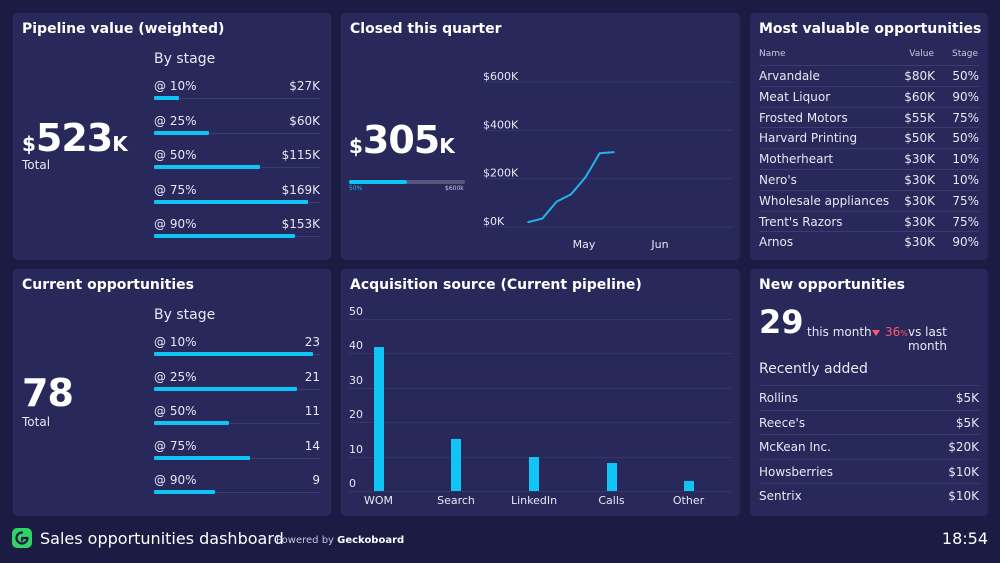 The width and height of the screenshot is (1000, 563). Describe the element at coordinates (501, 76) in the screenshot. I see `y-tick-label: $600K` at that location.